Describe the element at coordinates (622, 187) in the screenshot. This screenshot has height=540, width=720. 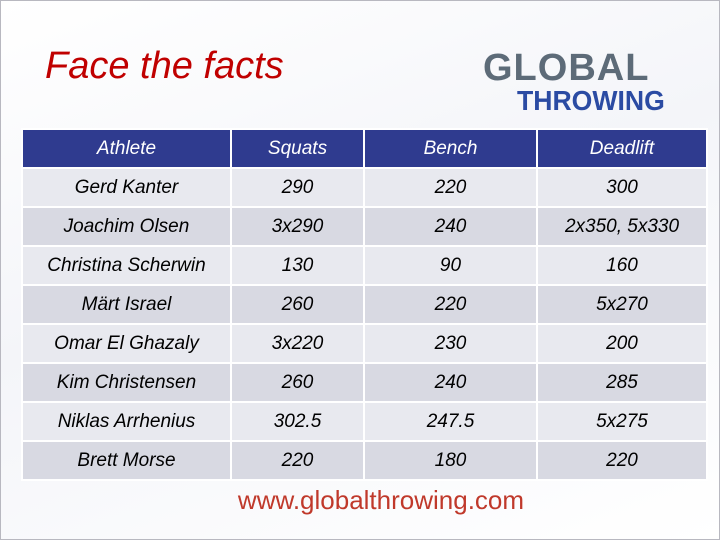
I see `table-cell: 300` at that location.